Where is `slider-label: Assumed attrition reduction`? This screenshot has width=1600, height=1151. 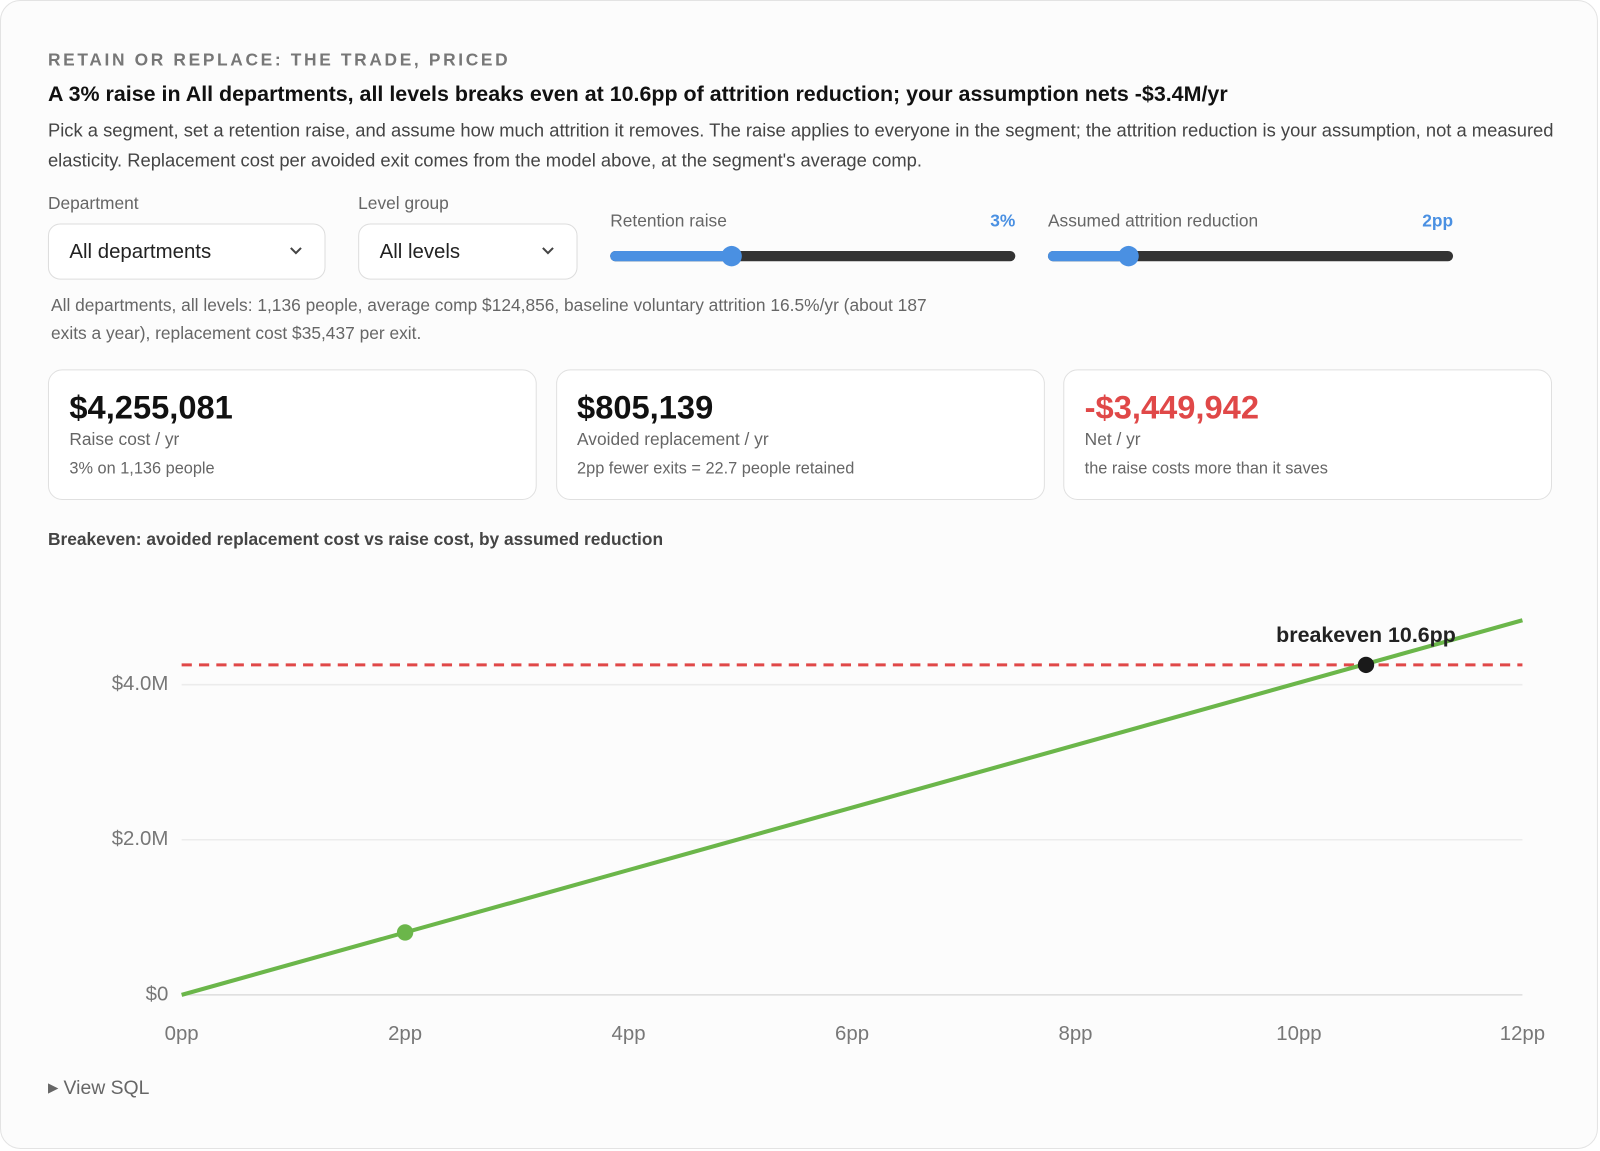 slider-label: Assumed attrition reduction is located at coordinates (1153, 221).